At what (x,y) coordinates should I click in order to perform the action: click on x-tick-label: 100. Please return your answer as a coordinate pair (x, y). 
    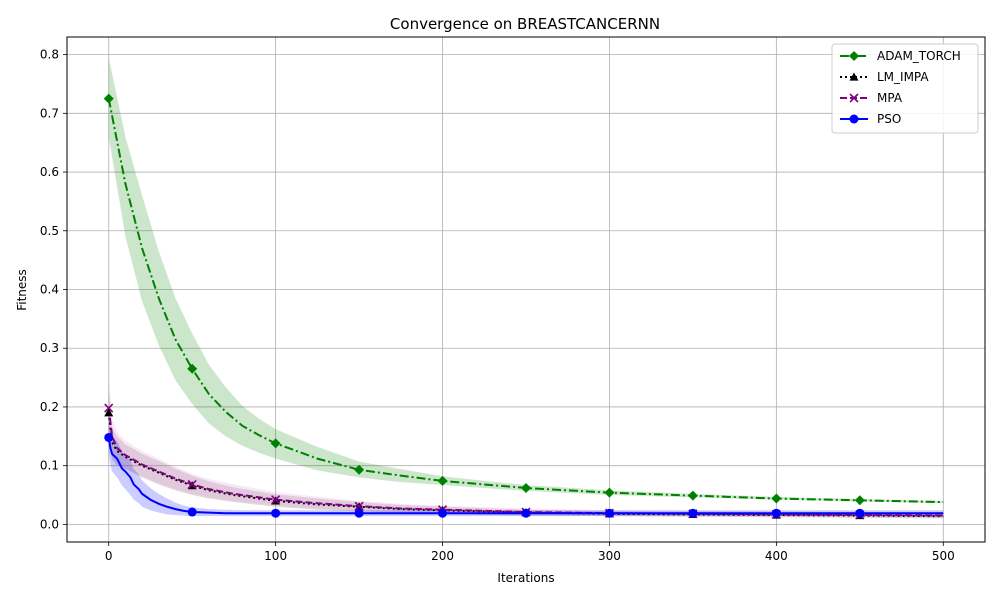
    Looking at the image, I should click on (275, 556).